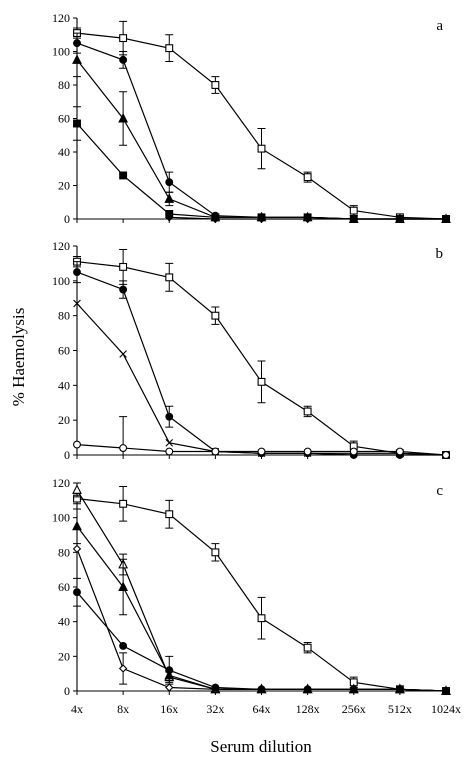  What do you see at coordinates (354, 709) in the screenshot?
I see `x-tick-label: 256x` at bounding box center [354, 709].